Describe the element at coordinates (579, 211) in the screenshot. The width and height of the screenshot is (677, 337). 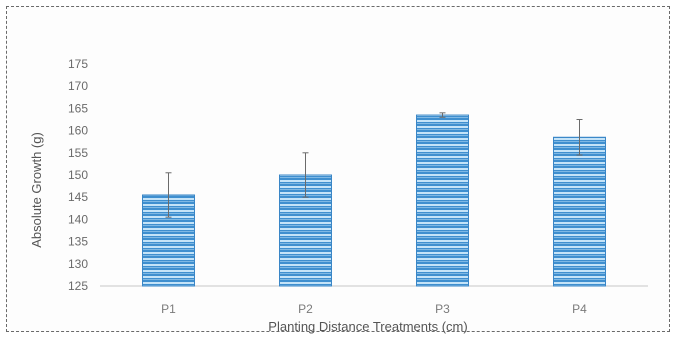
I see `bar-p4` at that location.